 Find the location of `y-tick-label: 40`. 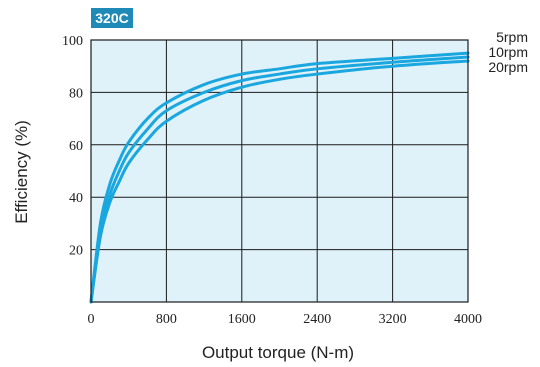

y-tick-label: 40 is located at coordinates (76, 198).